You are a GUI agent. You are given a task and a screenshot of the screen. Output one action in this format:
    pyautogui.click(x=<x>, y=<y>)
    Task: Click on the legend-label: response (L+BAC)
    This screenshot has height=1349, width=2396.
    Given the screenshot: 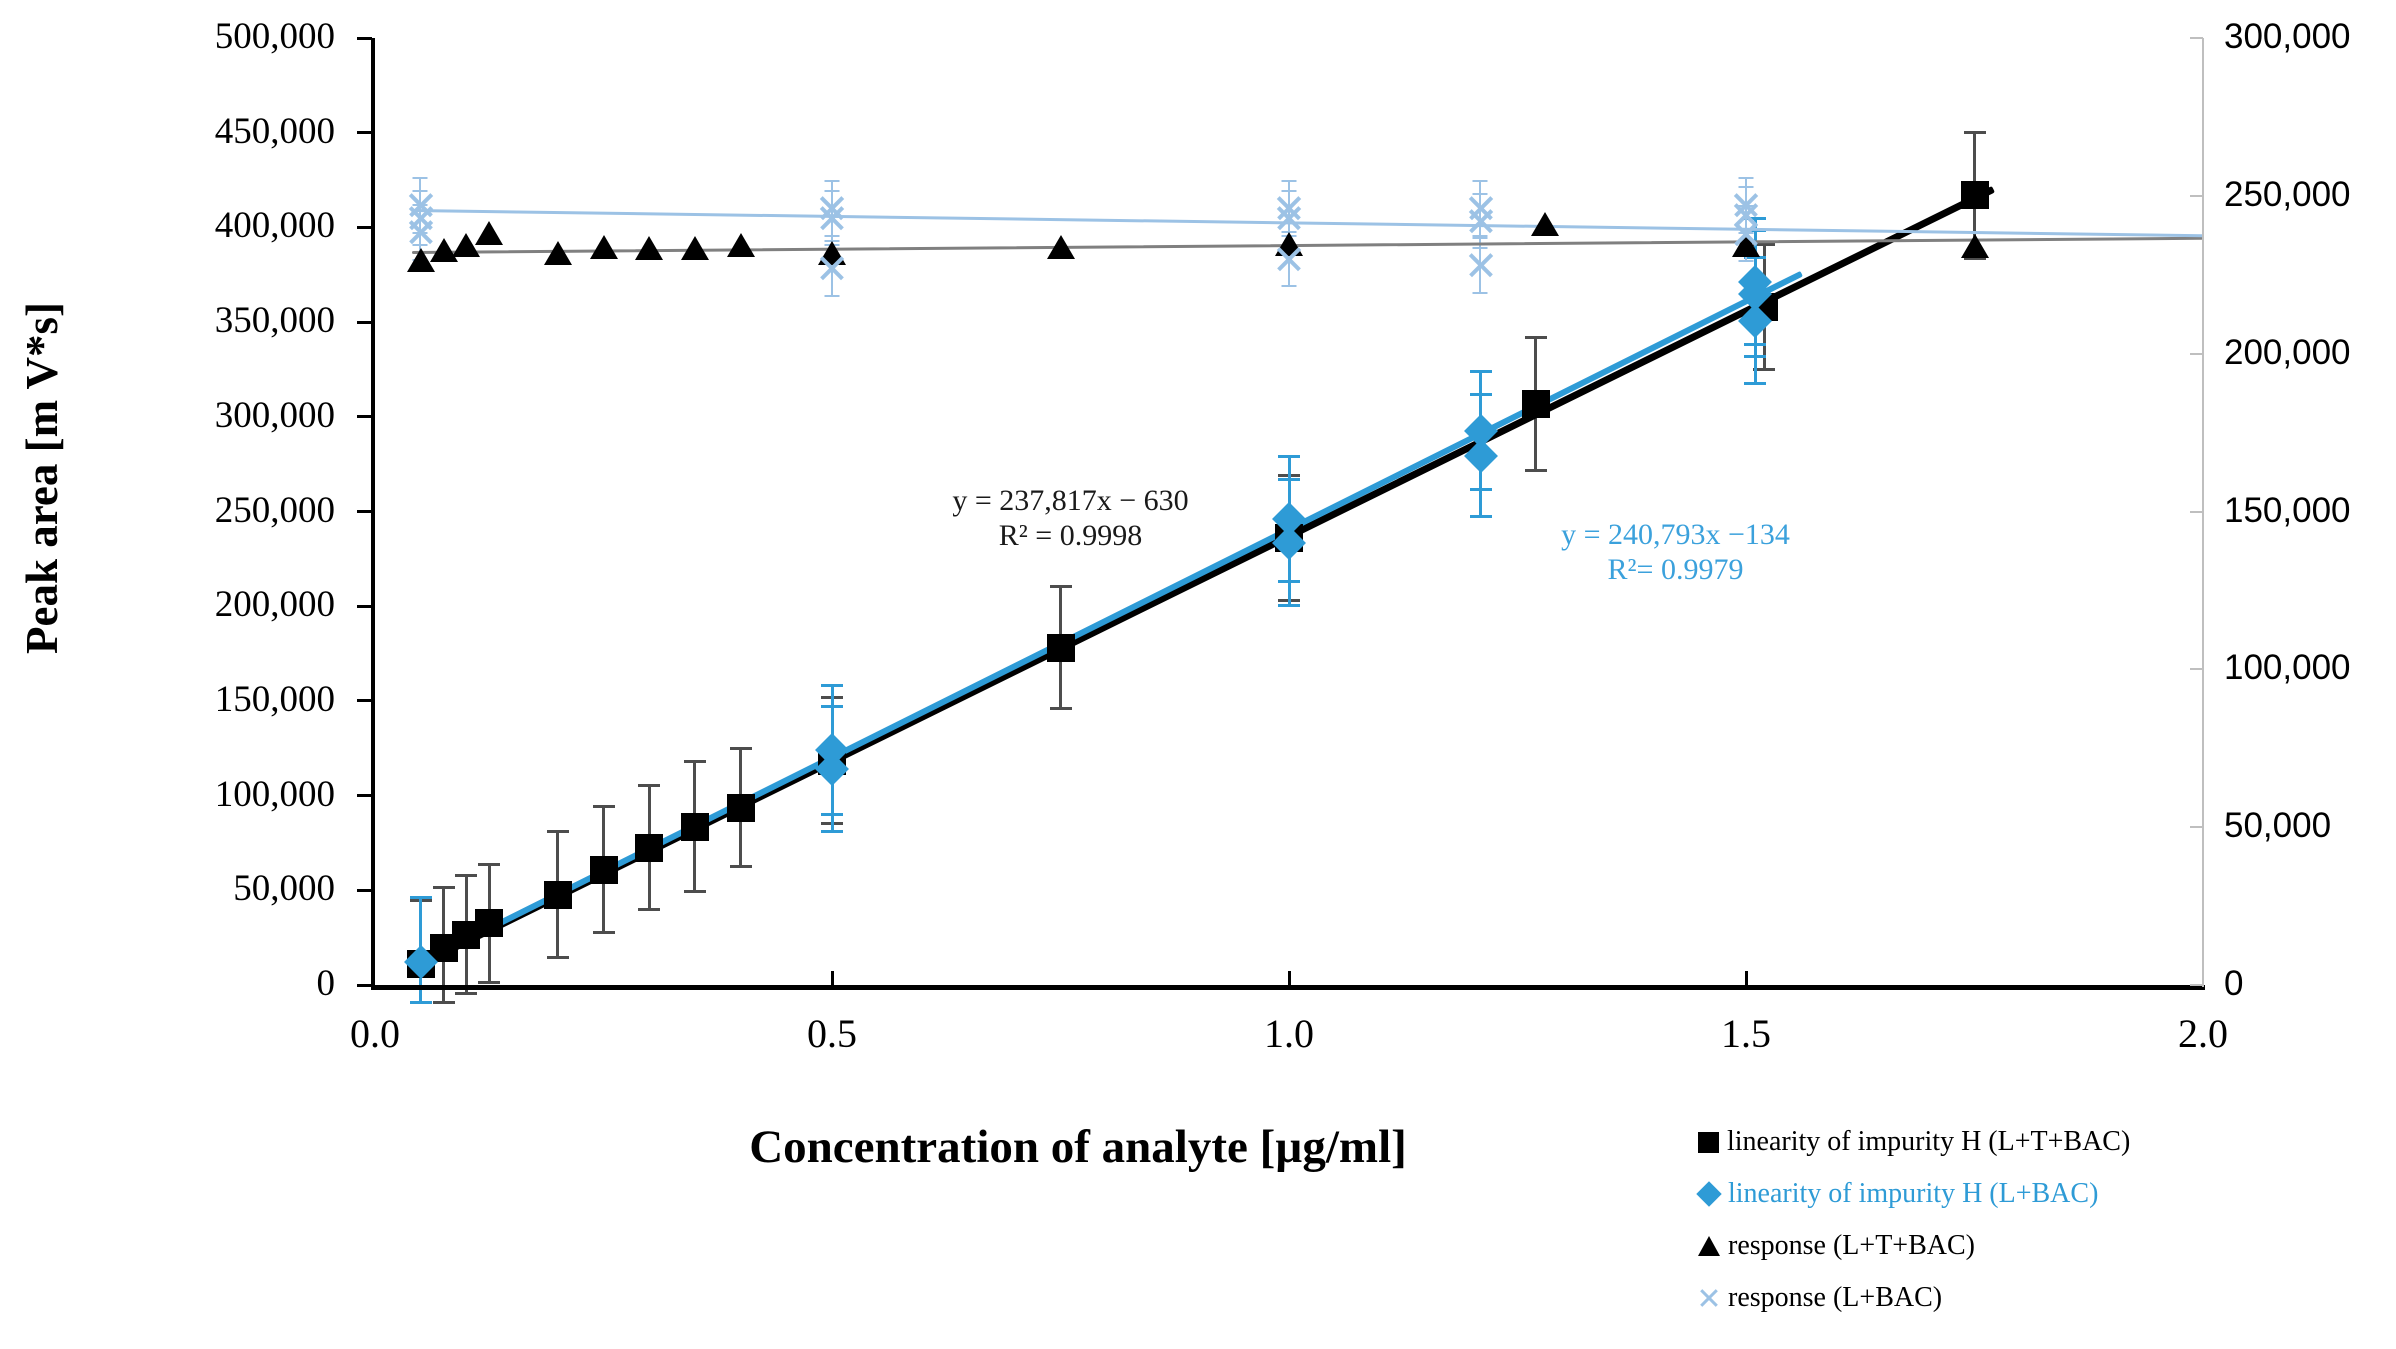 What is the action you would take?
    pyautogui.click(x=1835, y=1297)
    